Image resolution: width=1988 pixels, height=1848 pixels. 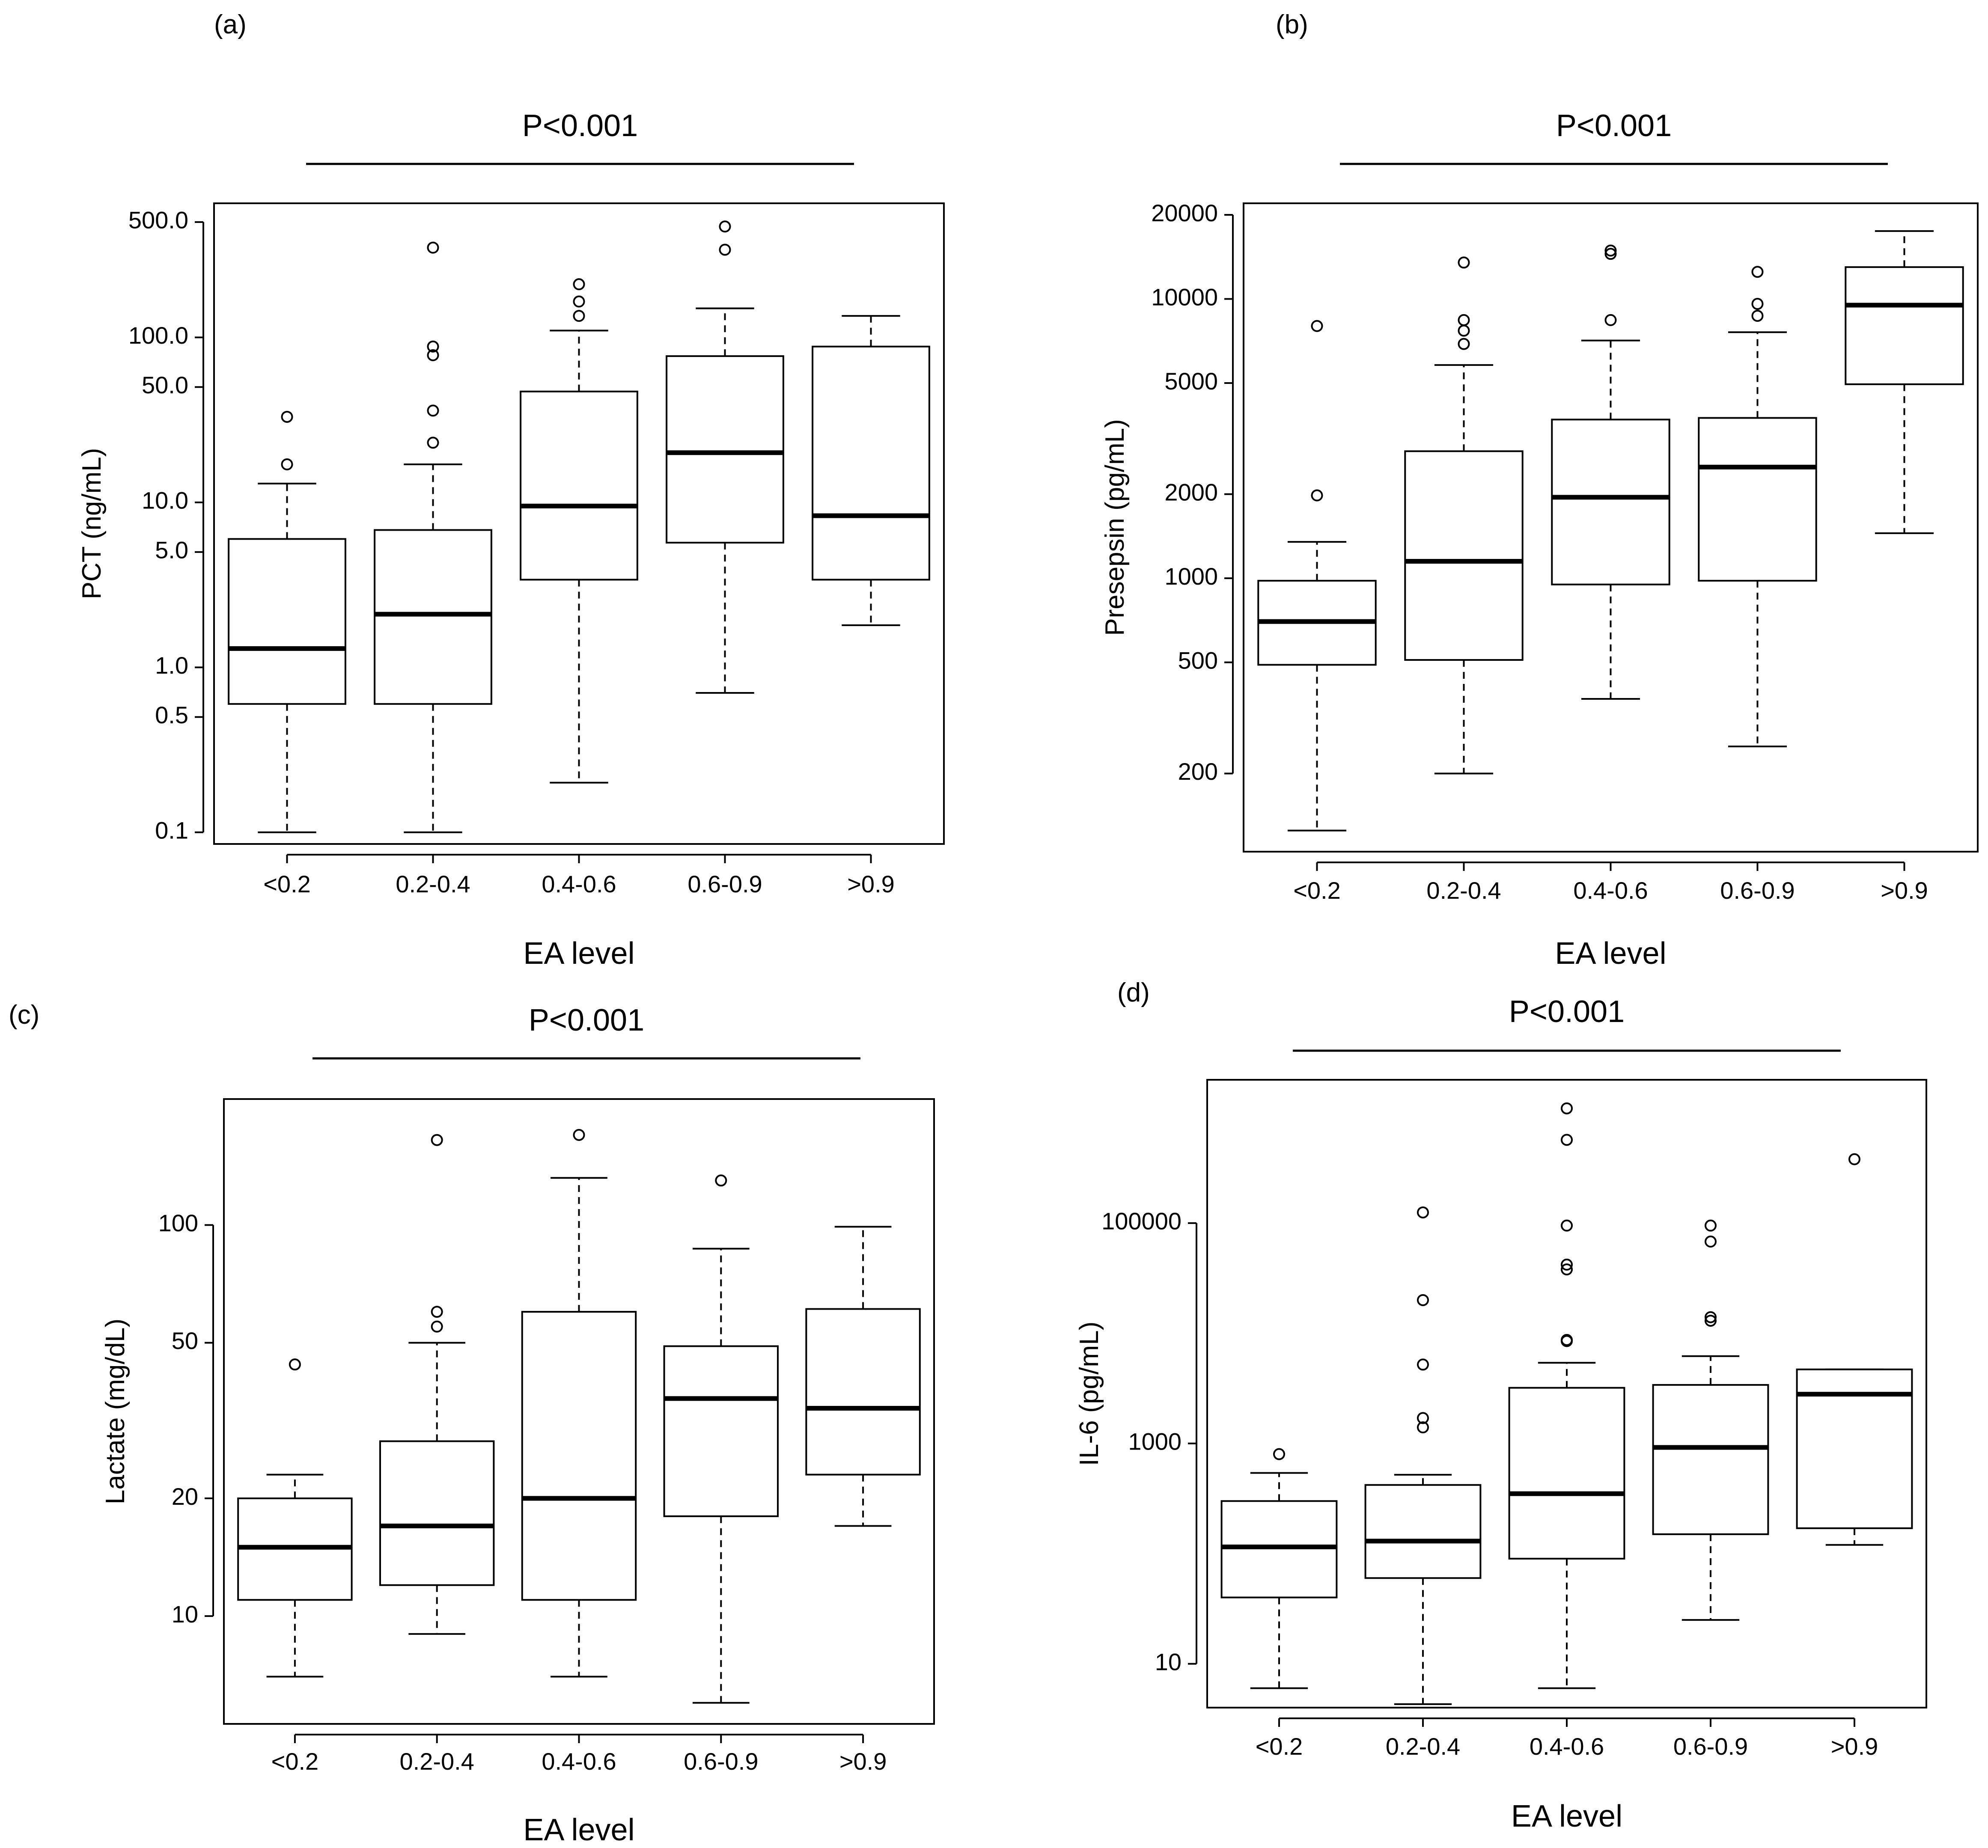 I want to click on y-tick-label: 2000, so click(x=1191, y=491).